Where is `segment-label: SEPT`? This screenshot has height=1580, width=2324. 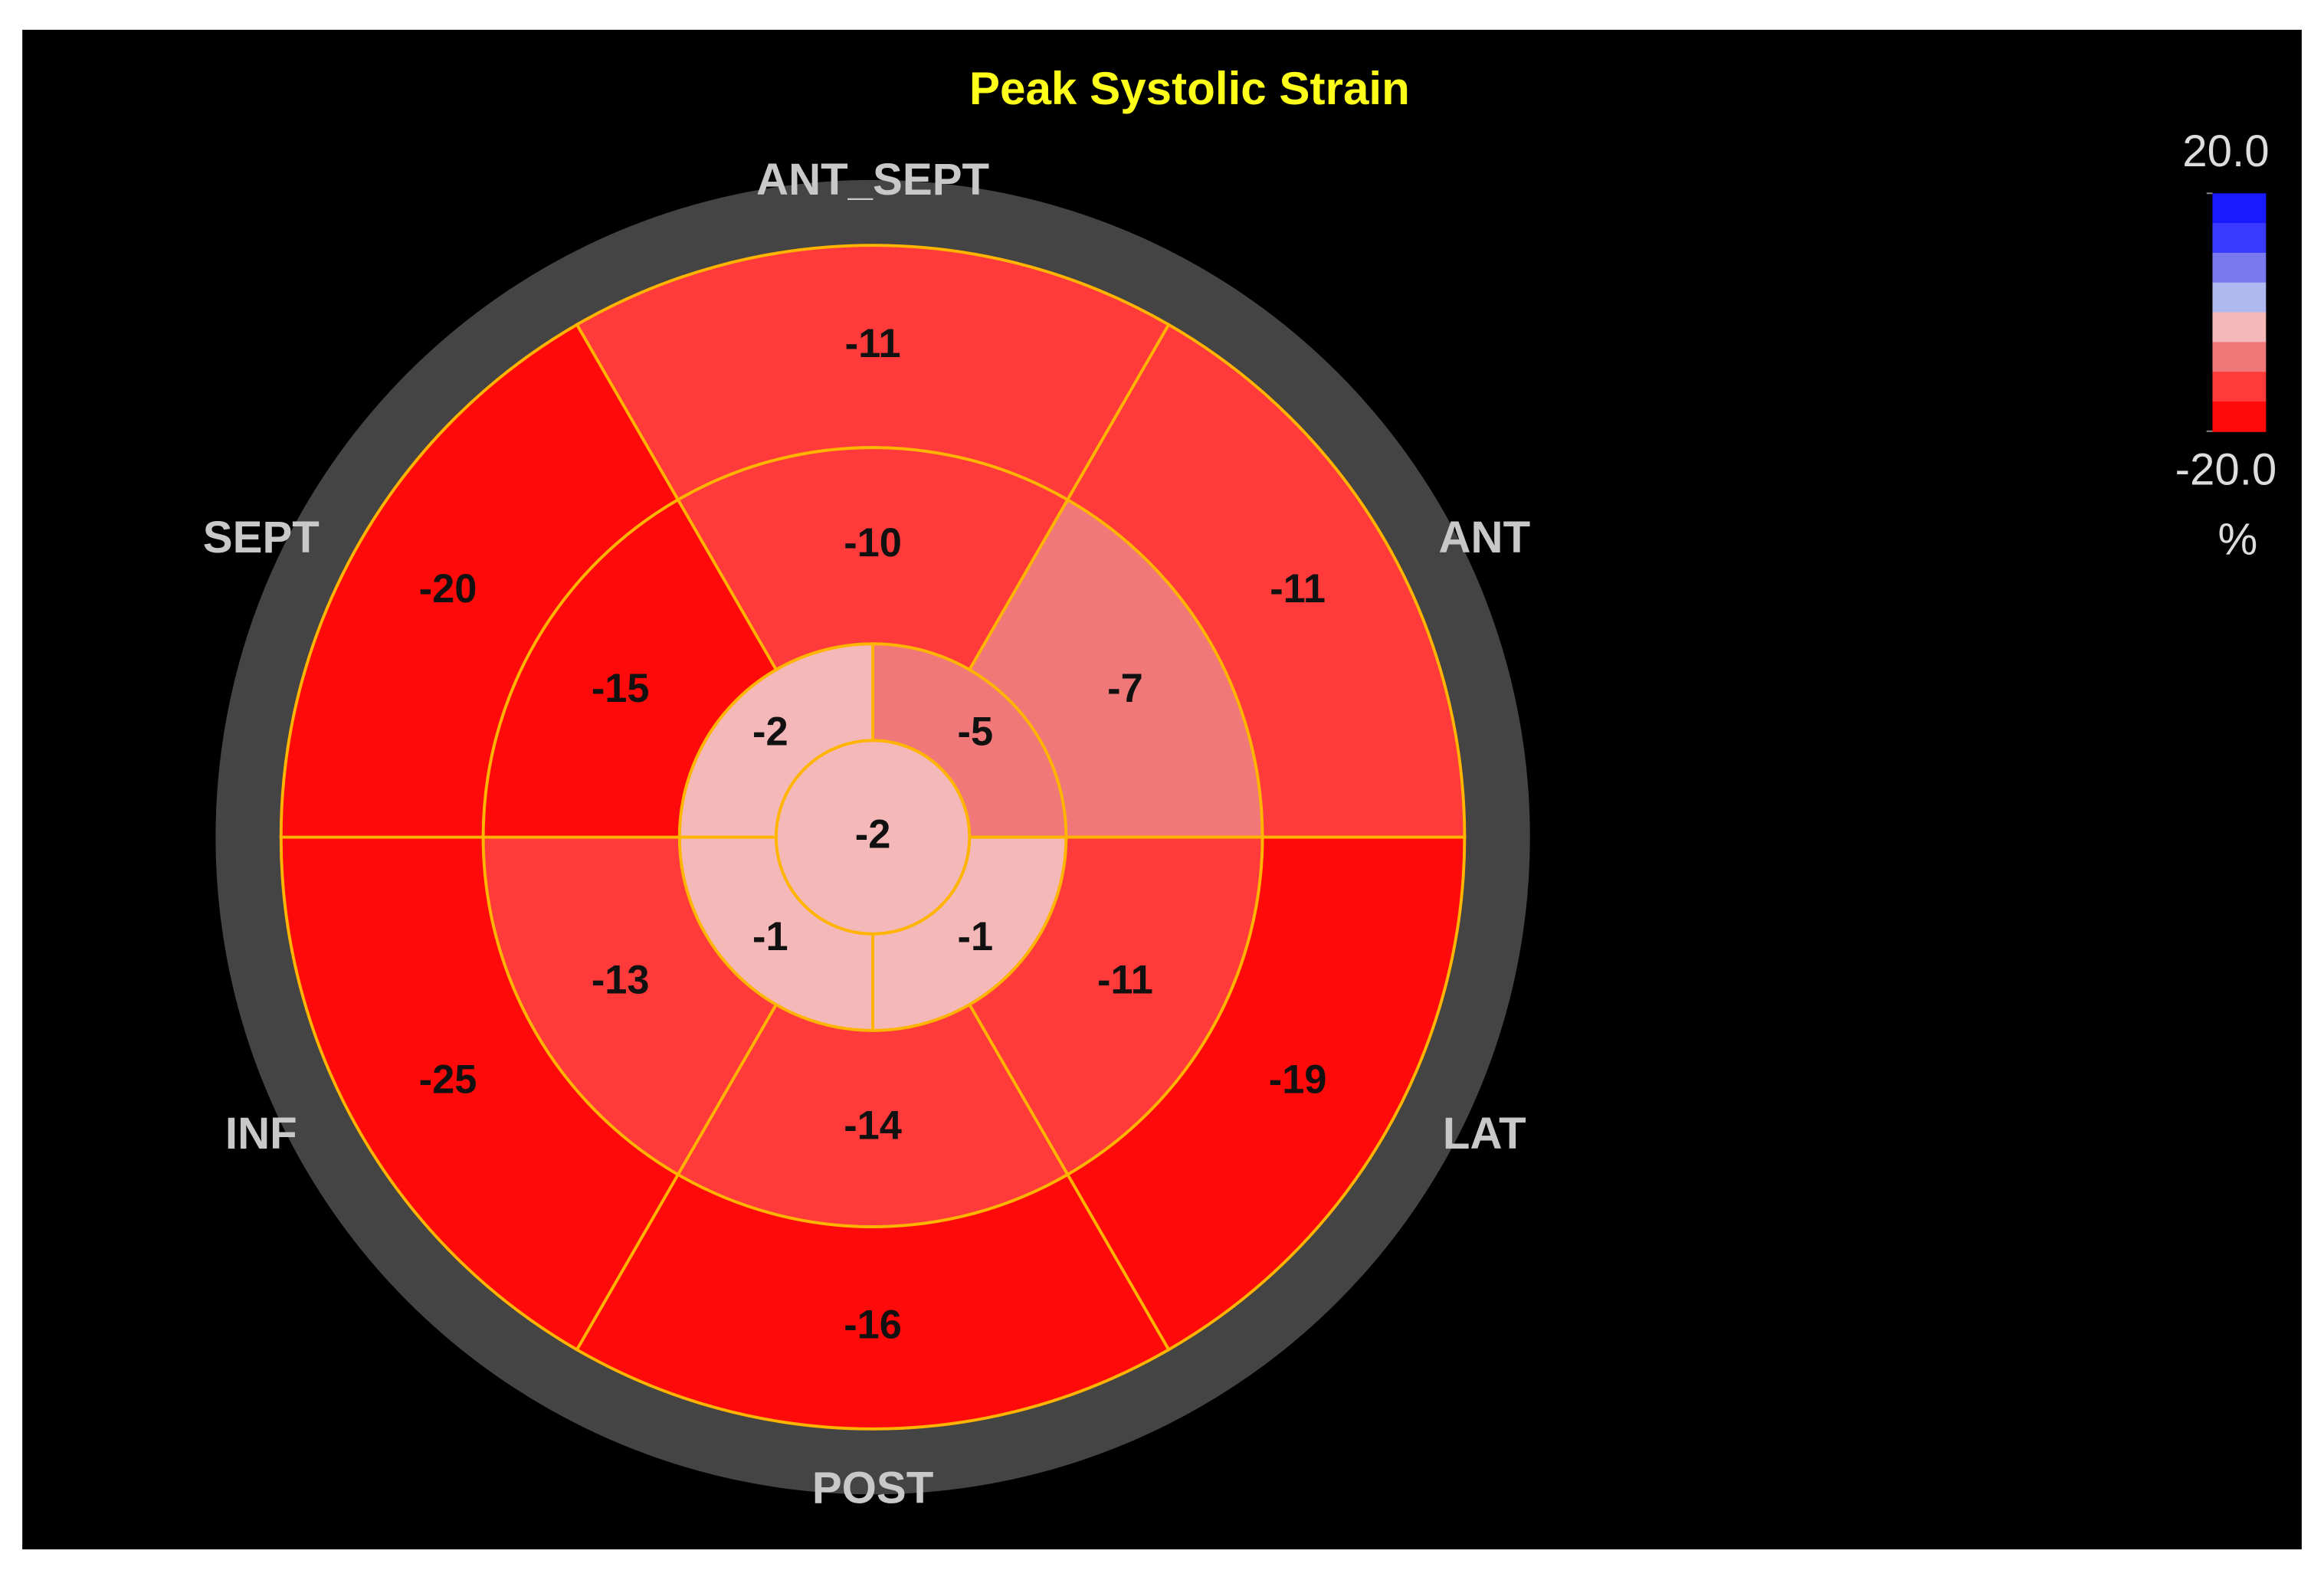
segment-label: SEPT is located at coordinates (261, 538).